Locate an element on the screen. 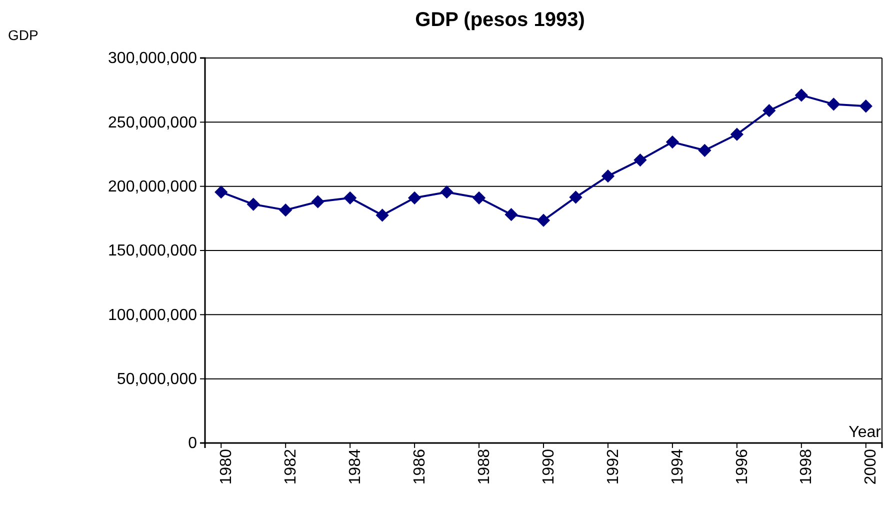  y-tick-label: 100,000,000 is located at coordinates (153, 315).